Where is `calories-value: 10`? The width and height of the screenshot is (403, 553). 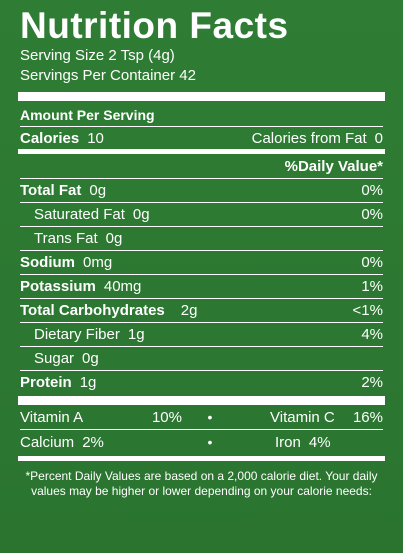 calories-value: 10 is located at coordinates (95, 138).